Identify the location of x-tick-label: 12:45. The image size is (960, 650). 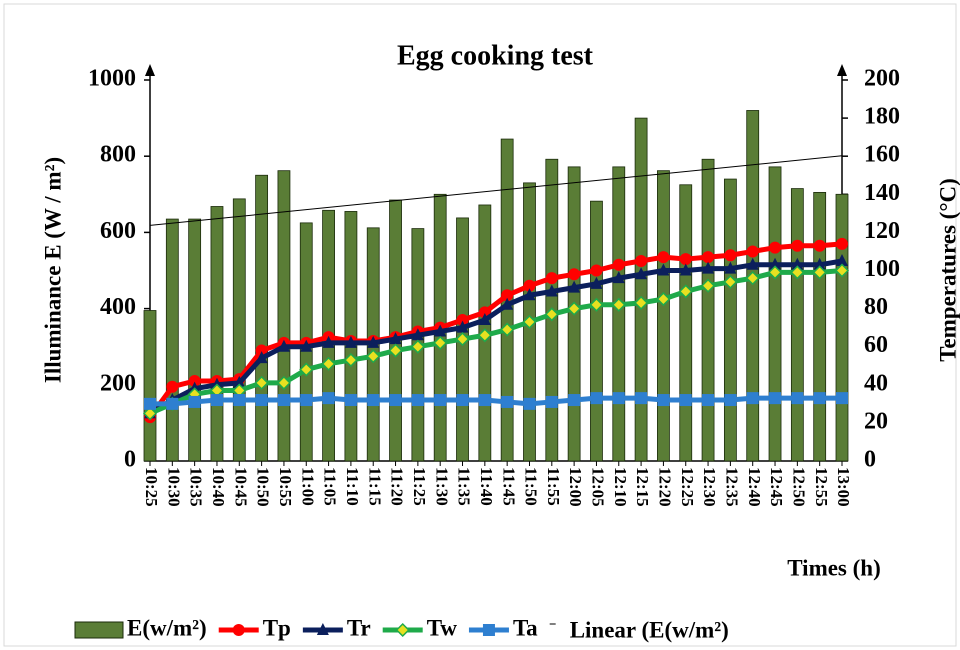
(776, 487).